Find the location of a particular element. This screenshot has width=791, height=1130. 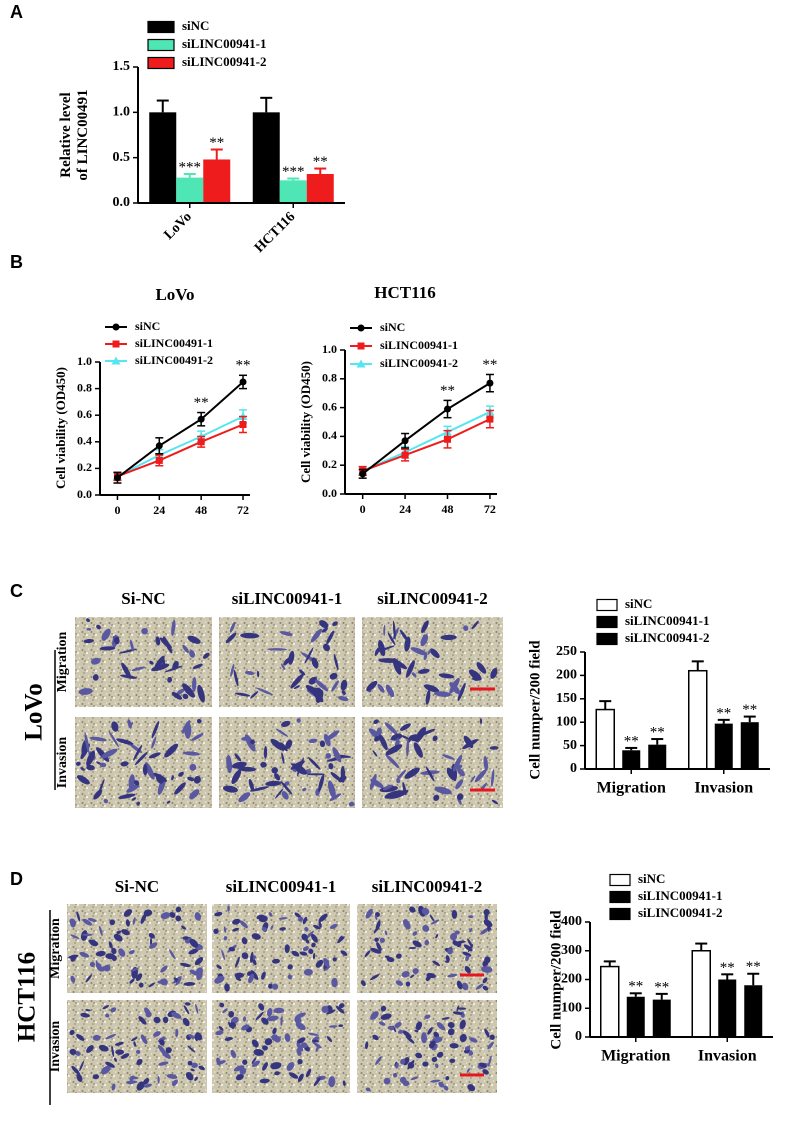

y-tick-label: 0.6 is located at coordinates (329, 406).